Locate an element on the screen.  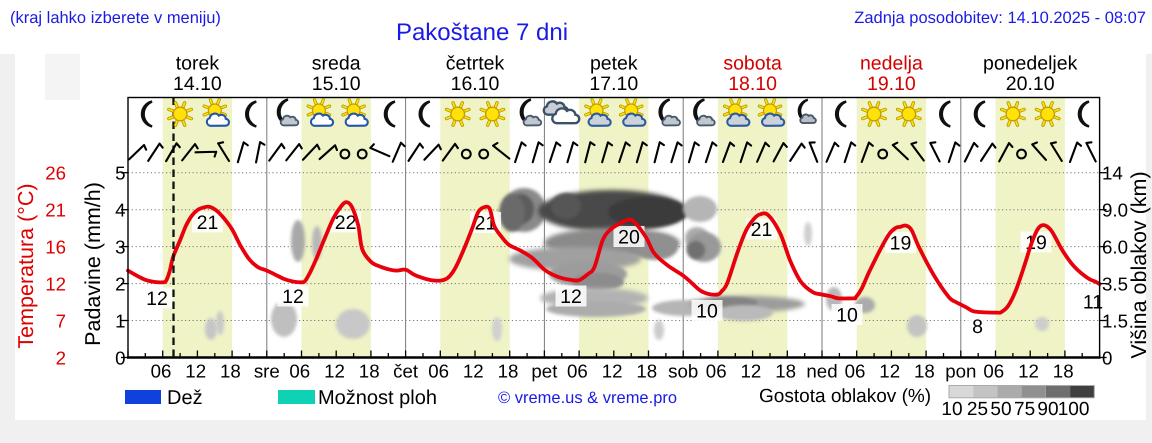
svg-text: (kraj lahko izberete v meniju) is located at coordinates (115, 18).